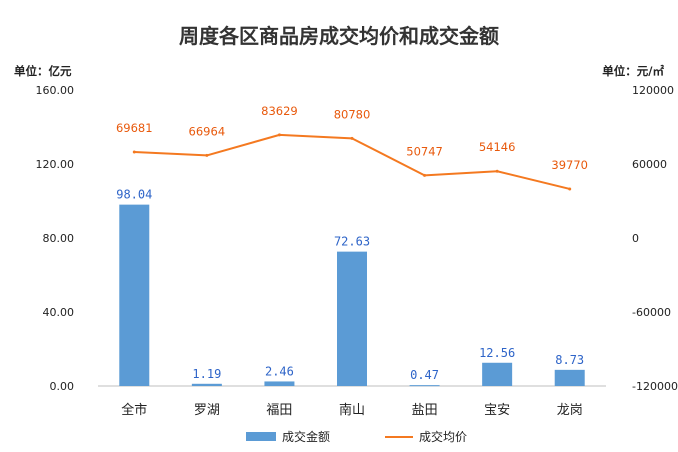 Image resolution: width=678 pixels, height=452 pixels. What do you see at coordinates (55, 90) in the screenshot?
I see `left-tick-label: 160.00` at bounding box center [55, 90].